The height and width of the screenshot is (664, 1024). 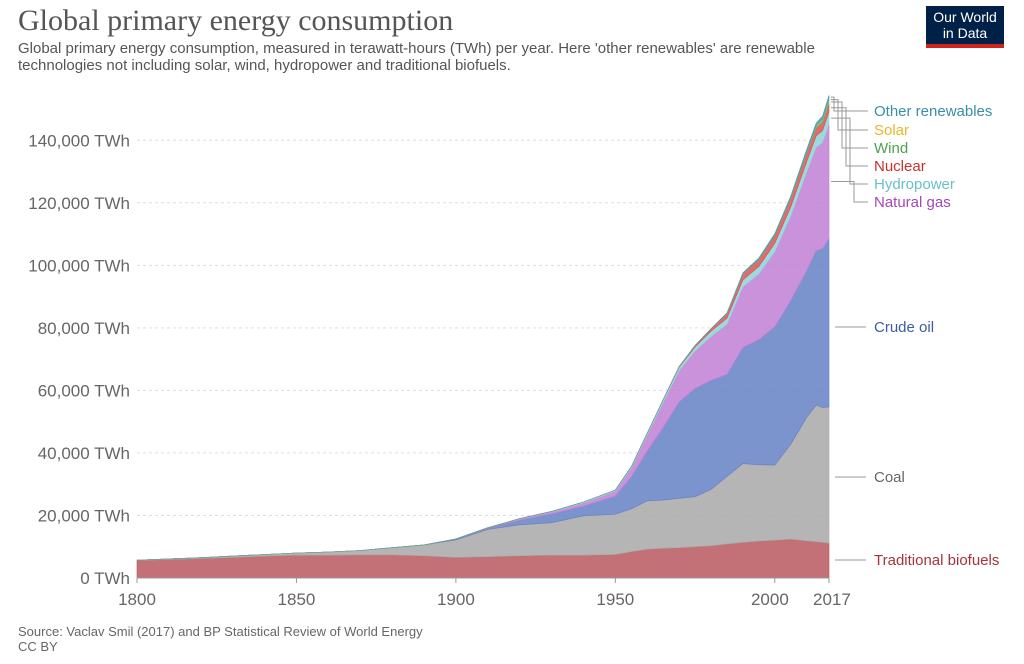 What do you see at coordinates (79, 203) in the screenshot?
I see `y-tick-label: 120,000 TWh` at bounding box center [79, 203].